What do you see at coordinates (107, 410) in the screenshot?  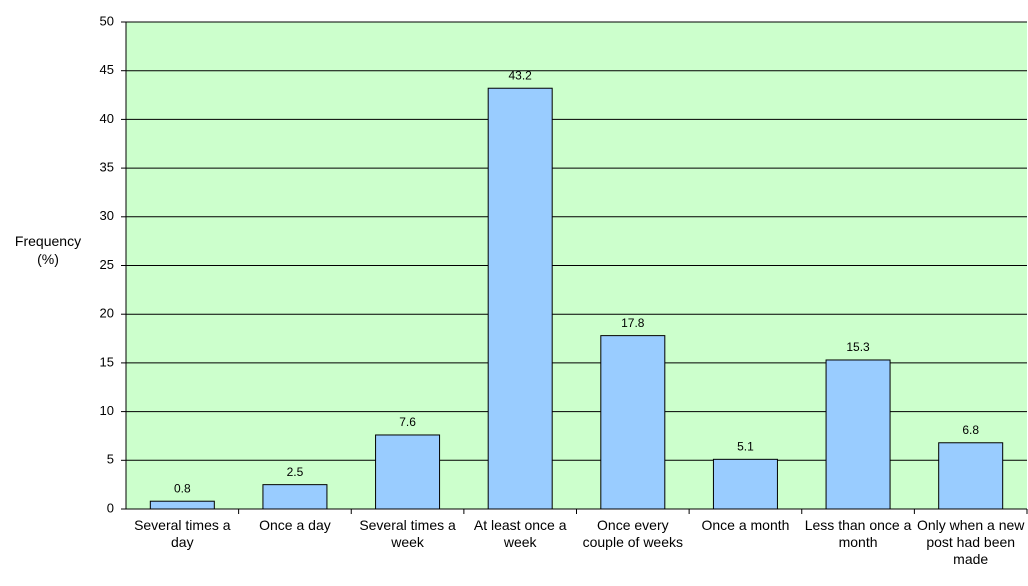 I see `y-tick-label: 10` at bounding box center [107, 410].